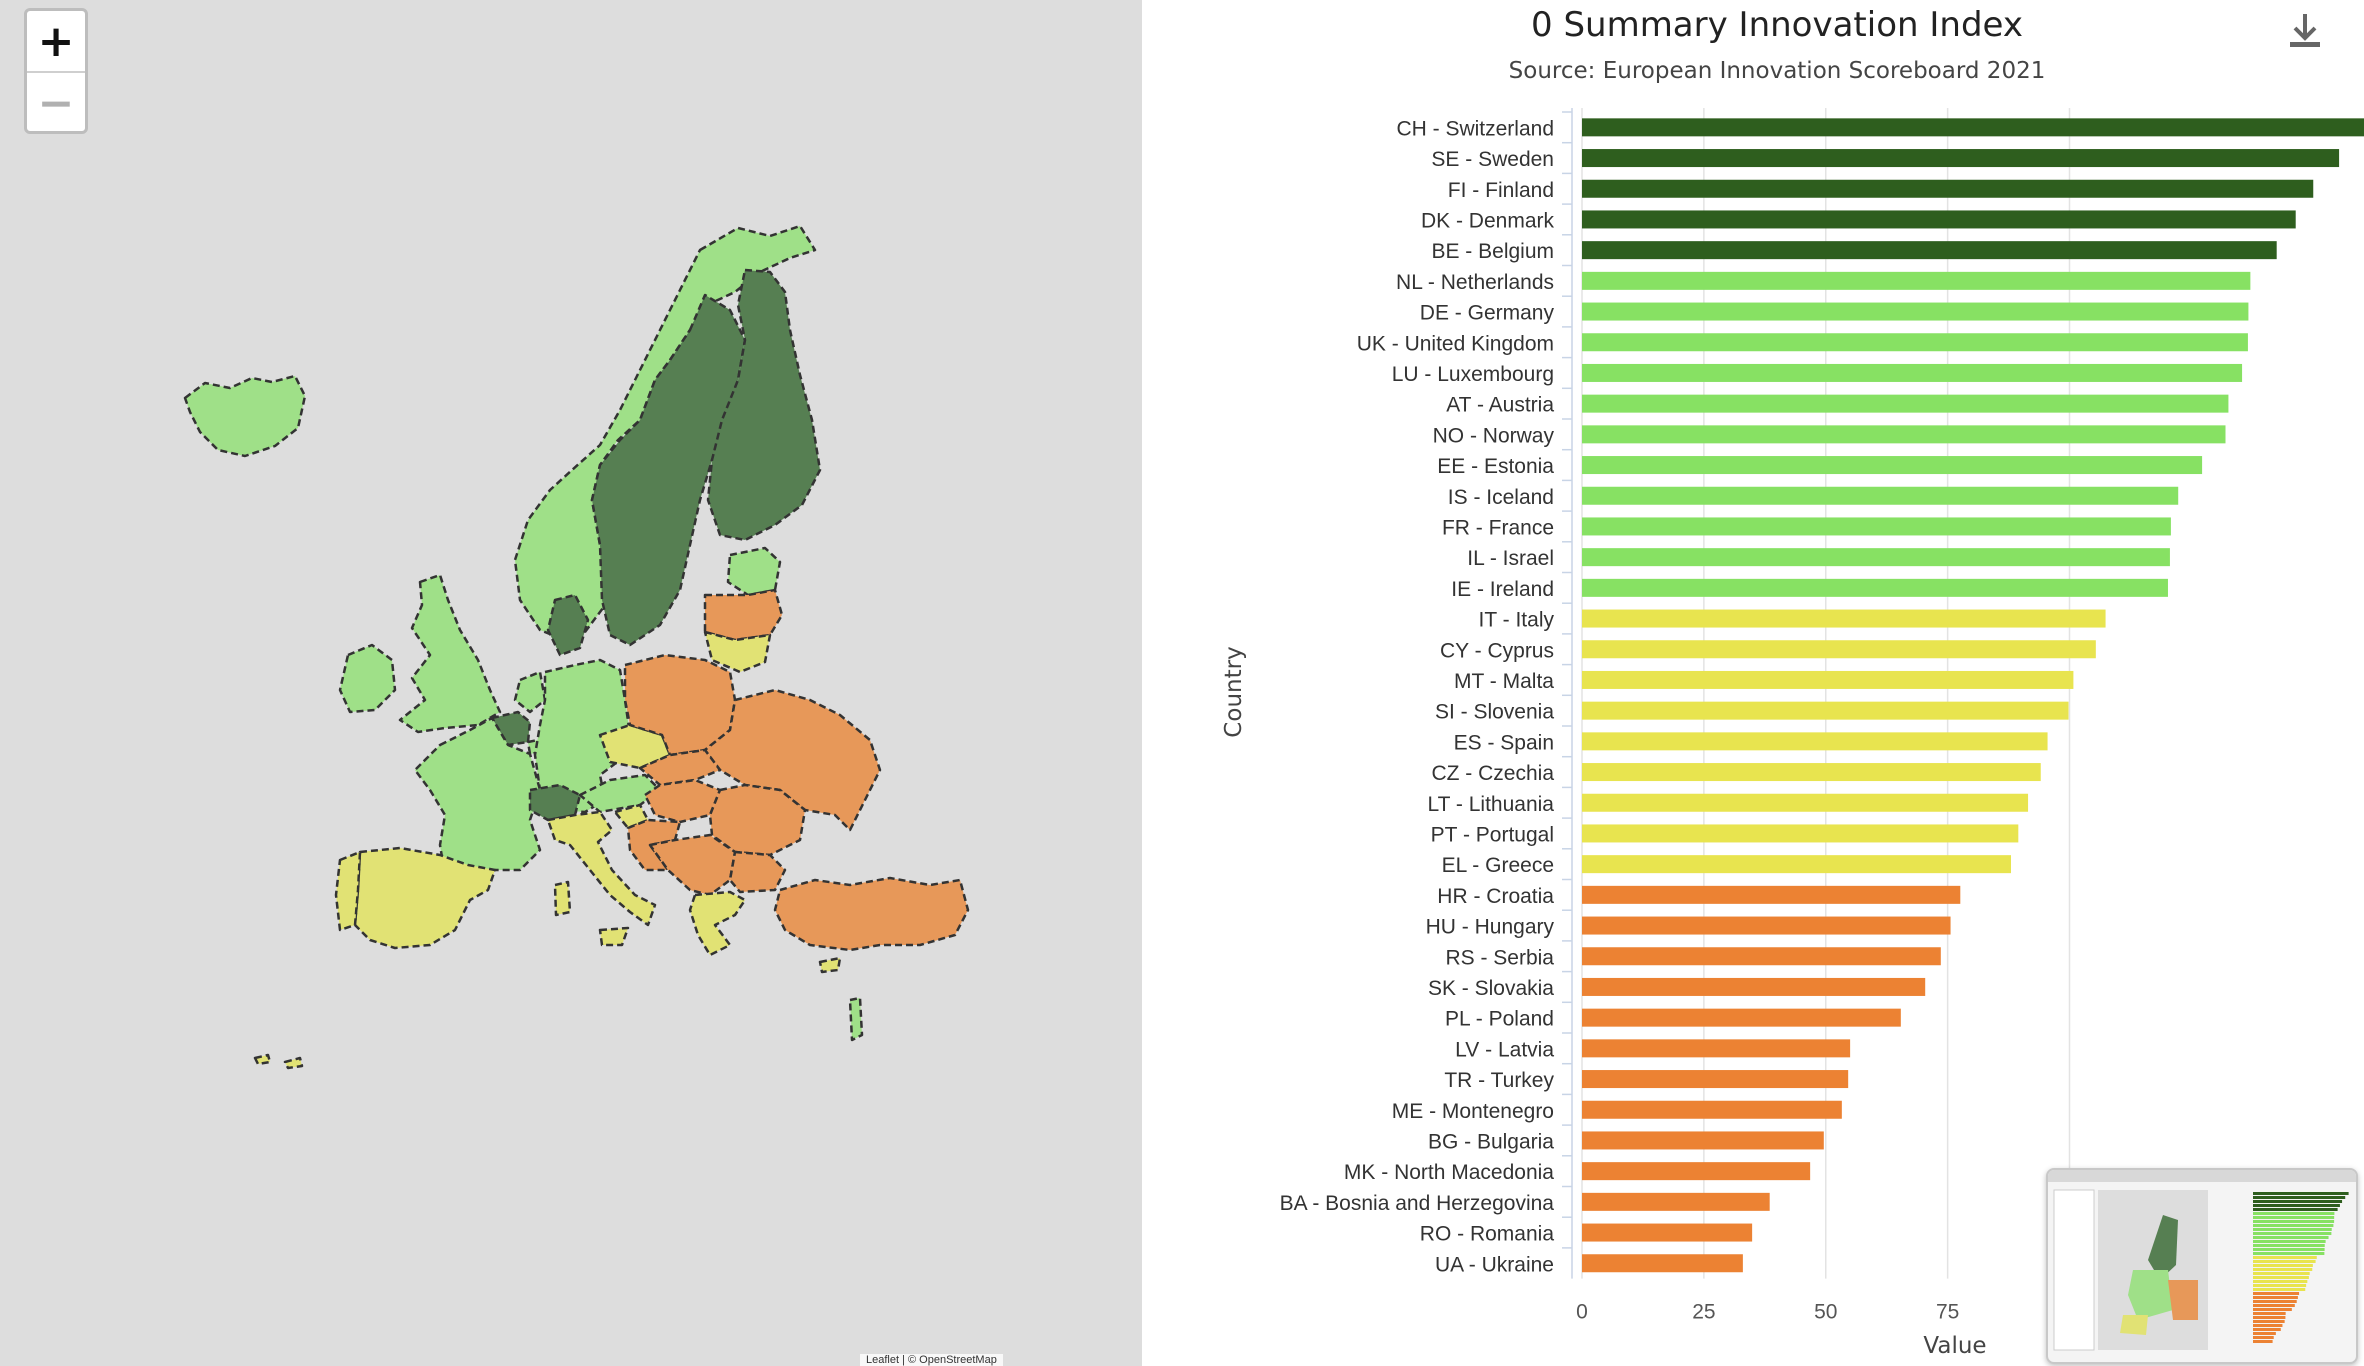 The height and width of the screenshot is (1366, 2364). I want to click on country-sicily, so click(614, 936).